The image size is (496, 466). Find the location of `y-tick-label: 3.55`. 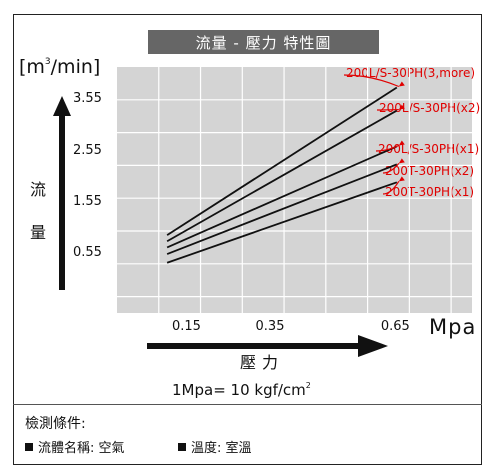

y-tick-label: 3.55 is located at coordinates (87, 99).